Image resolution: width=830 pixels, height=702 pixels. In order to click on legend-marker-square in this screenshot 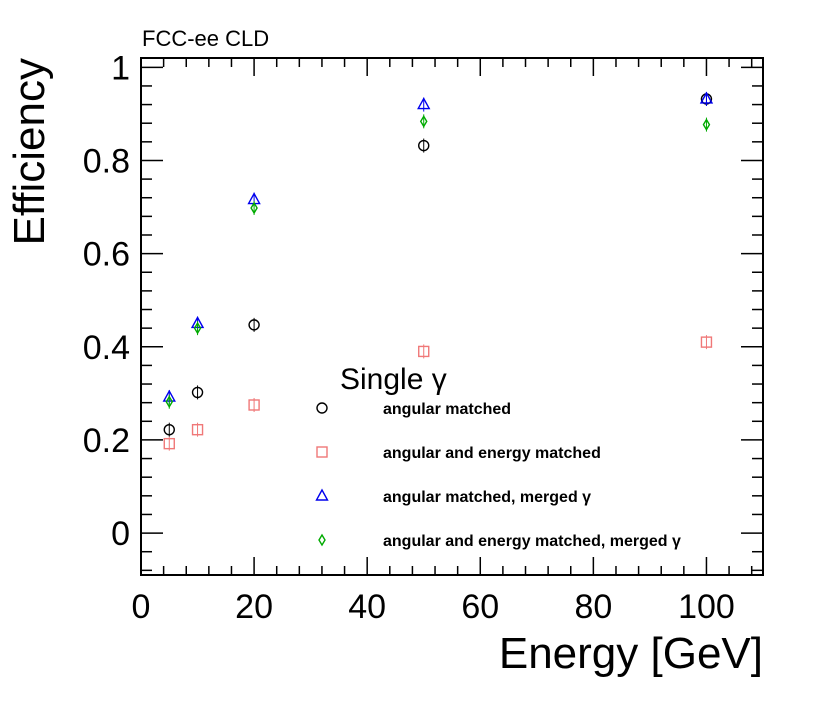, I will do `click(322, 452)`.